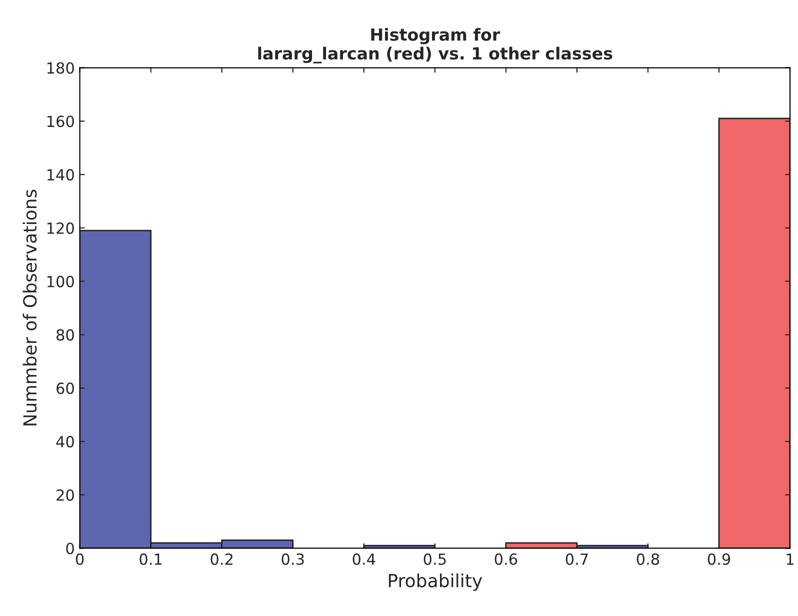  What do you see at coordinates (60, 175) in the screenshot?
I see `y-tick-label: 140` at bounding box center [60, 175].